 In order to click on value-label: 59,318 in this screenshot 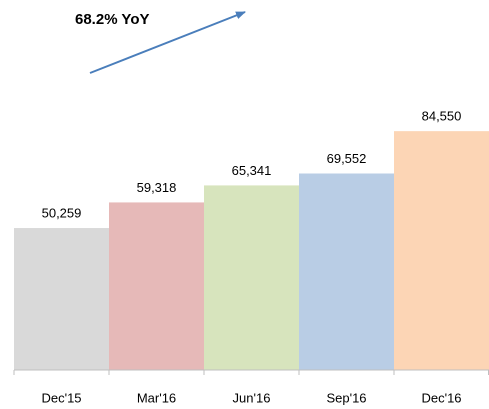, I will do `click(157, 187)`.